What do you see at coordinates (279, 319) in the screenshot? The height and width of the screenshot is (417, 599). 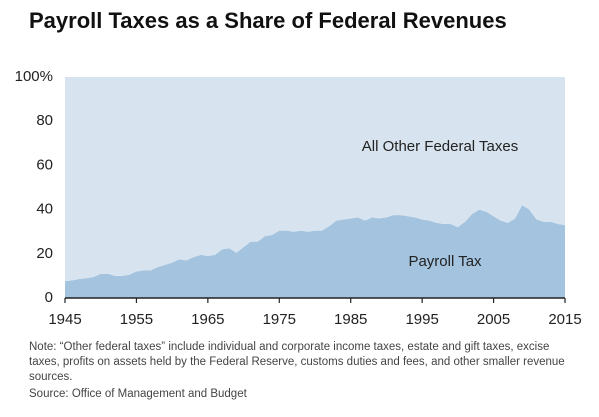 I see `x-tick-label: 1975` at bounding box center [279, 319].